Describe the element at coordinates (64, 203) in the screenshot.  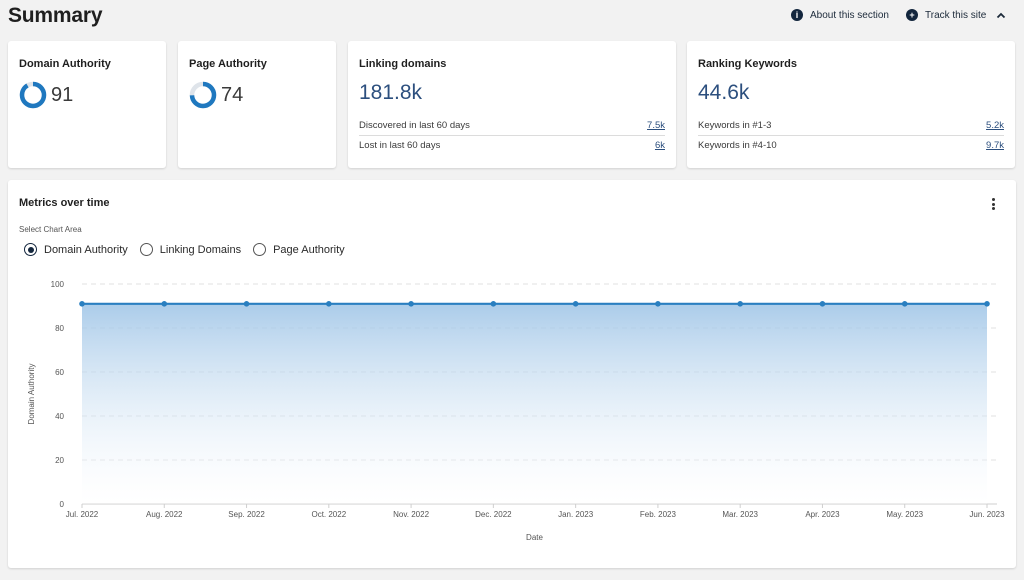
I see `metrics-title: Metrics over time` at that location.